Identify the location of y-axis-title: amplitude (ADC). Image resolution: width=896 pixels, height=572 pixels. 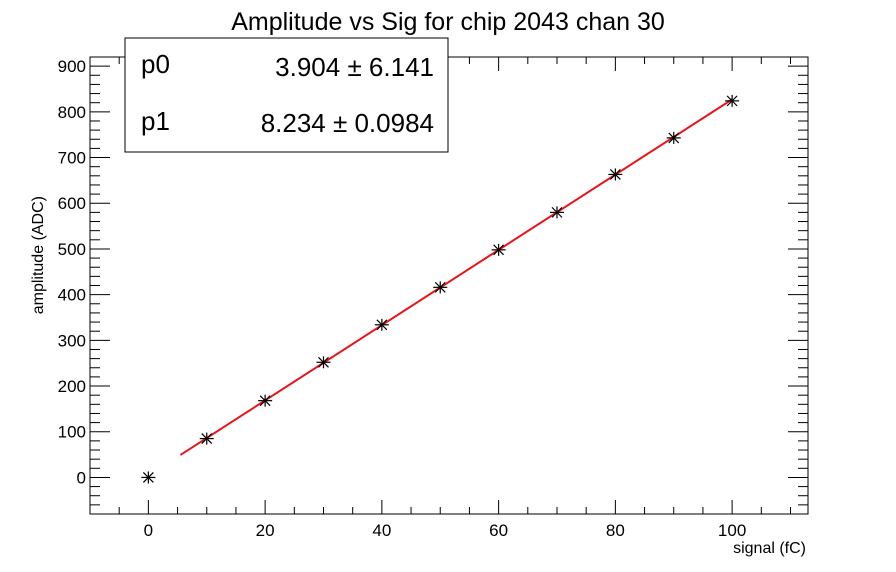
(38, 255).